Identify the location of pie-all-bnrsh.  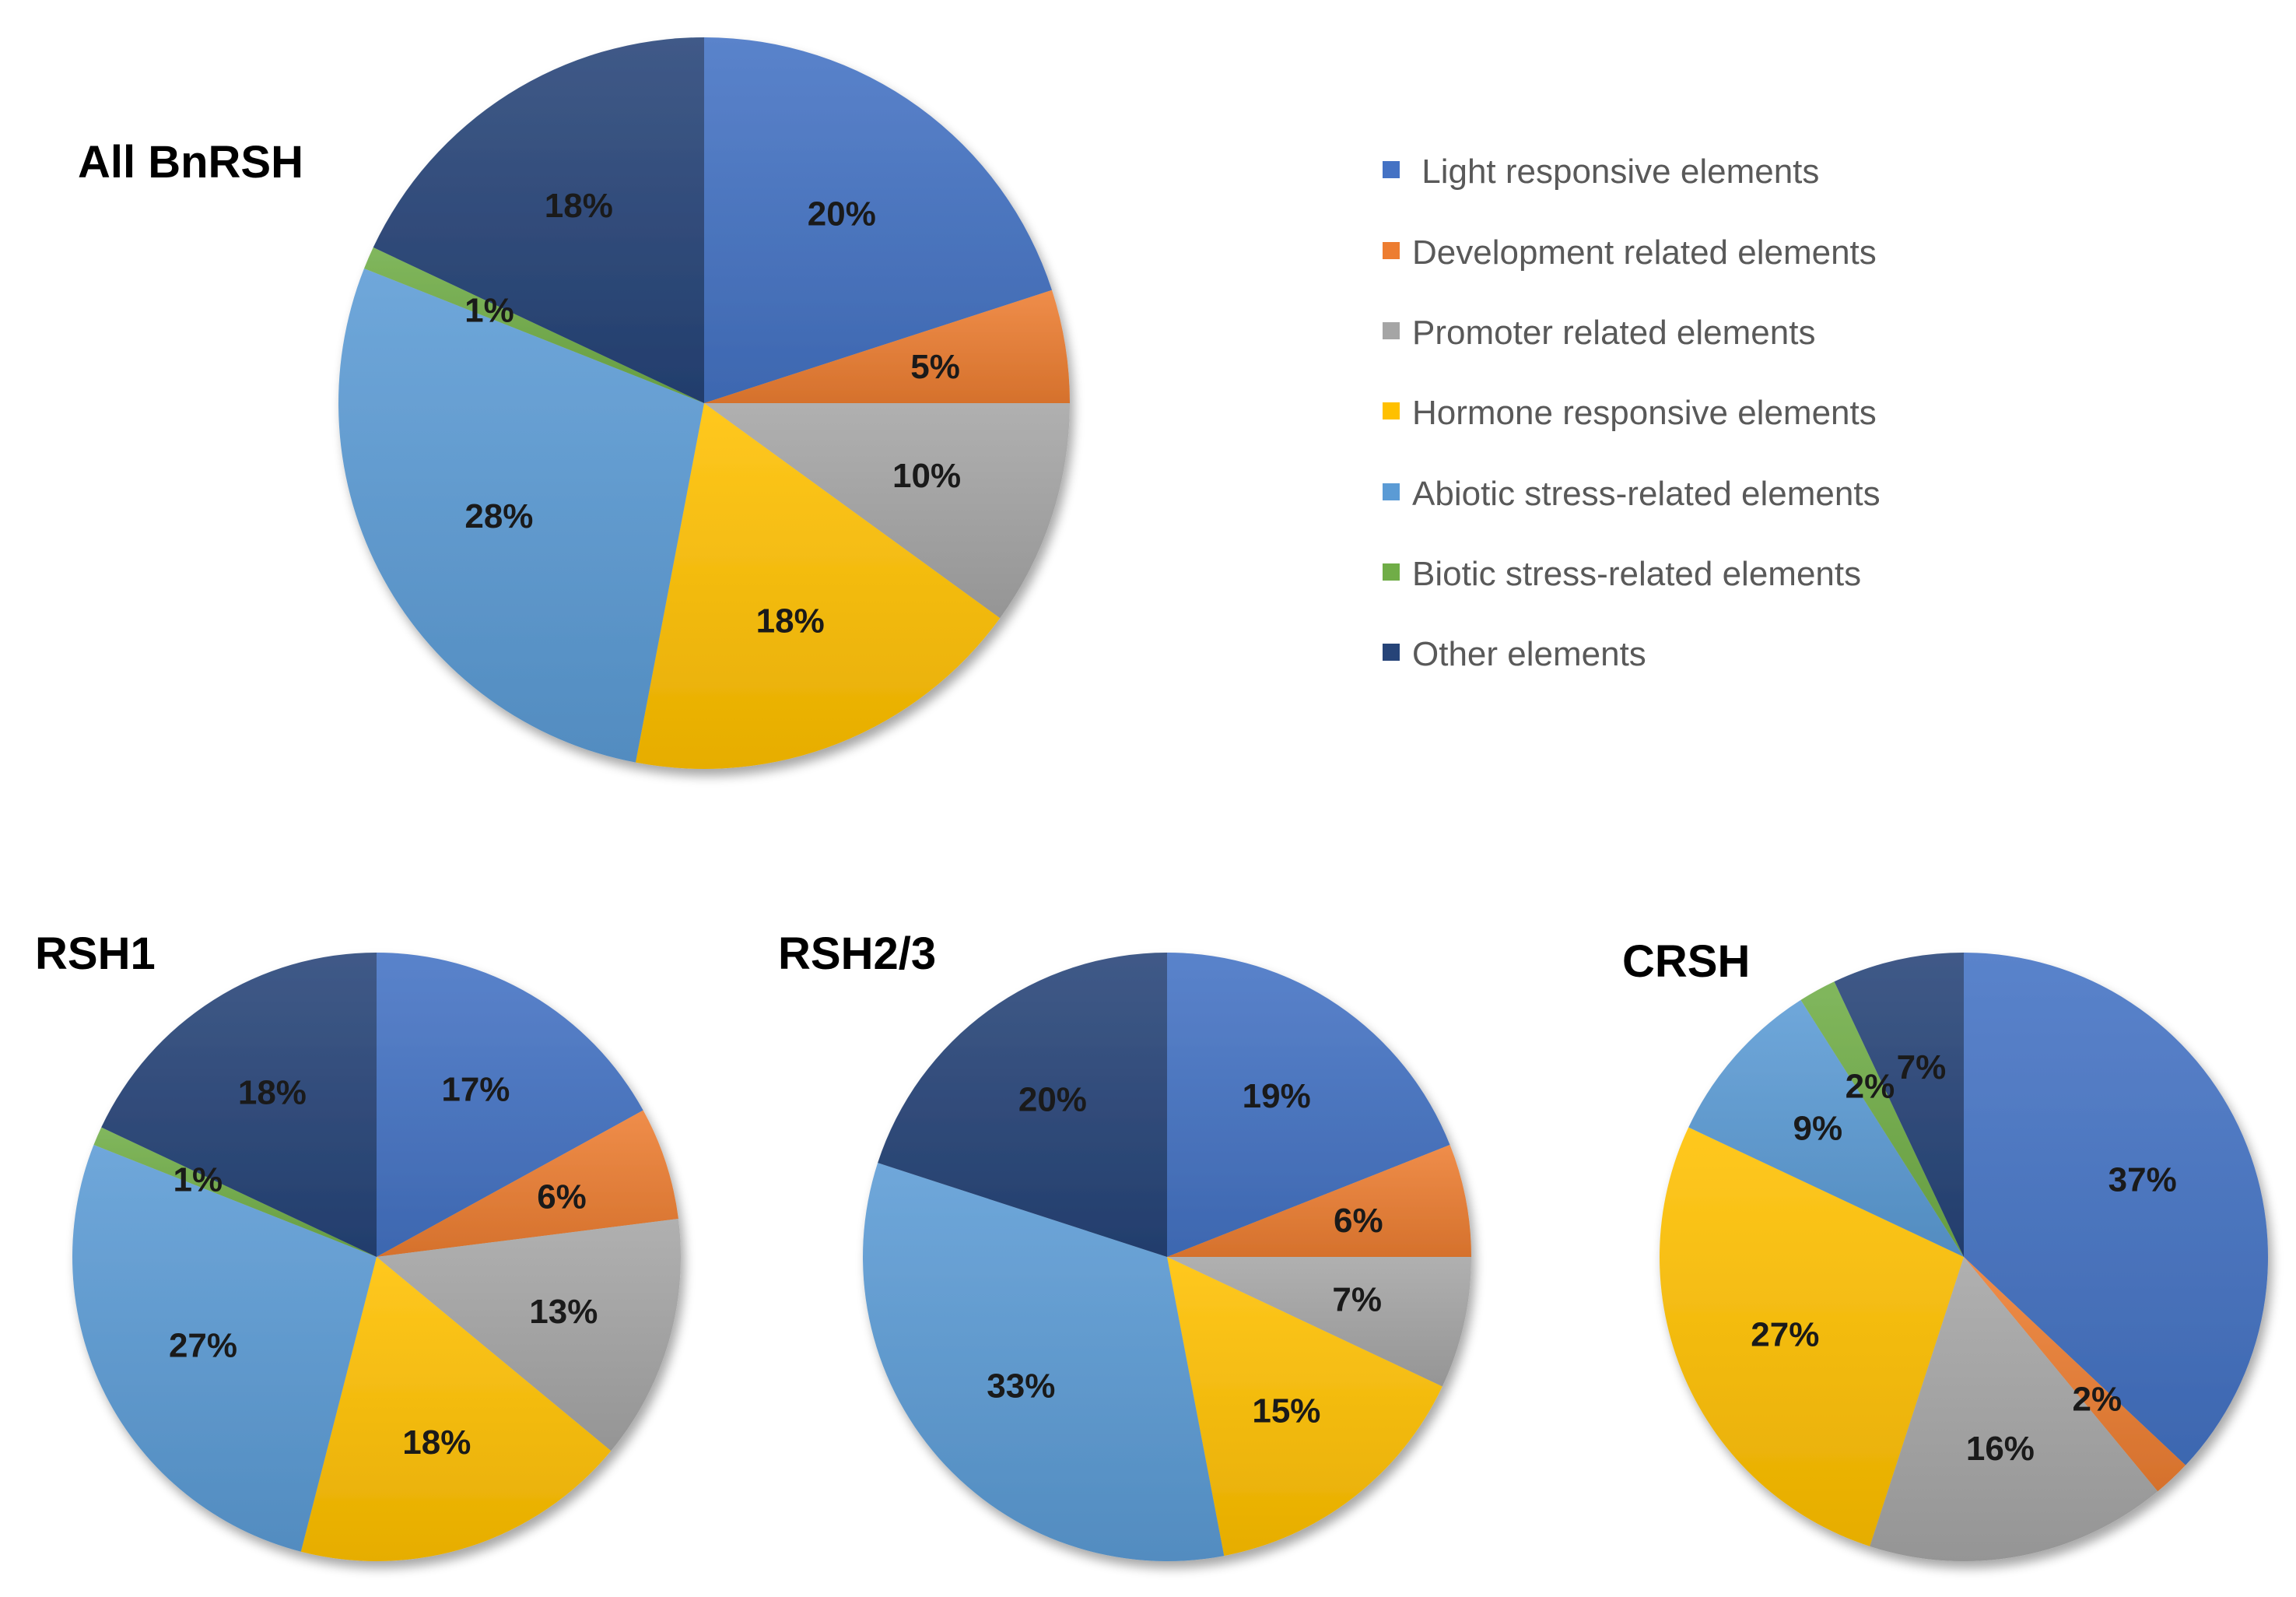
(704, 403).